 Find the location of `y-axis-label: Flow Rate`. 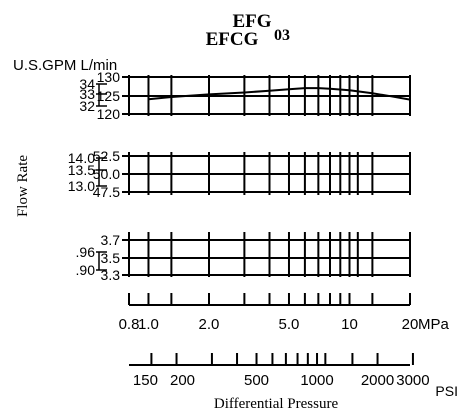

y-axis-label: Flow Rate is located at coordinates (23, 186).